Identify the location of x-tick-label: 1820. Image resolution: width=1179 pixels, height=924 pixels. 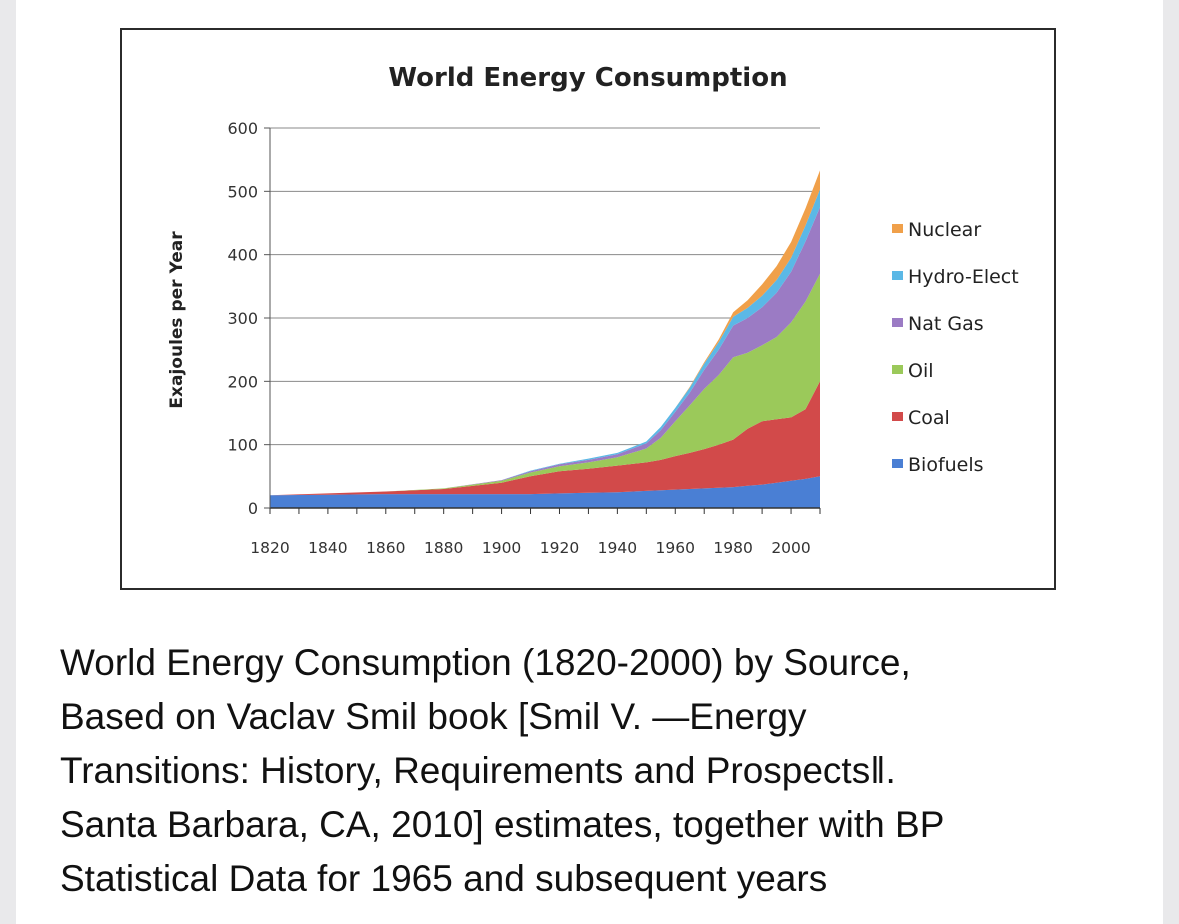
(269, 548).